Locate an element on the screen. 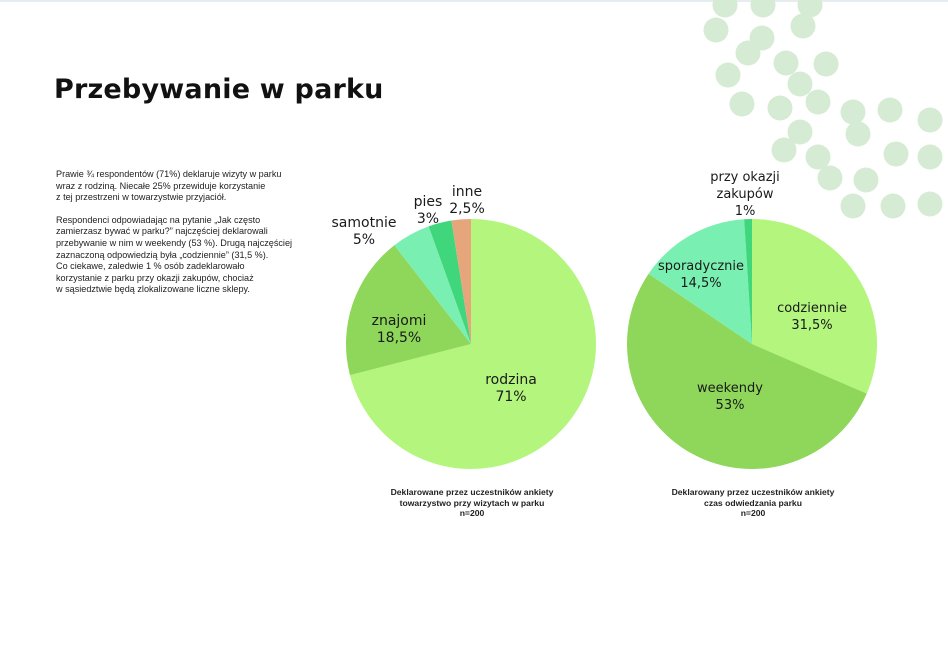  pie-slice-weekendy is located at coordinates (747, 371).